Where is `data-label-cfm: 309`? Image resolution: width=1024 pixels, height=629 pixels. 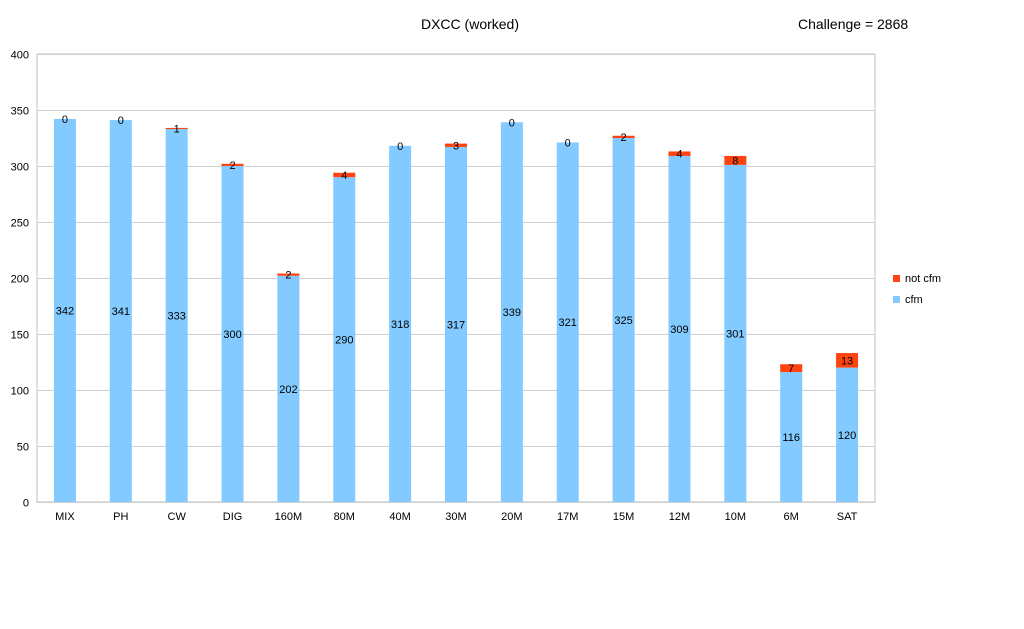 data-label-cfm: 309 is located at coordinates (679, 330).